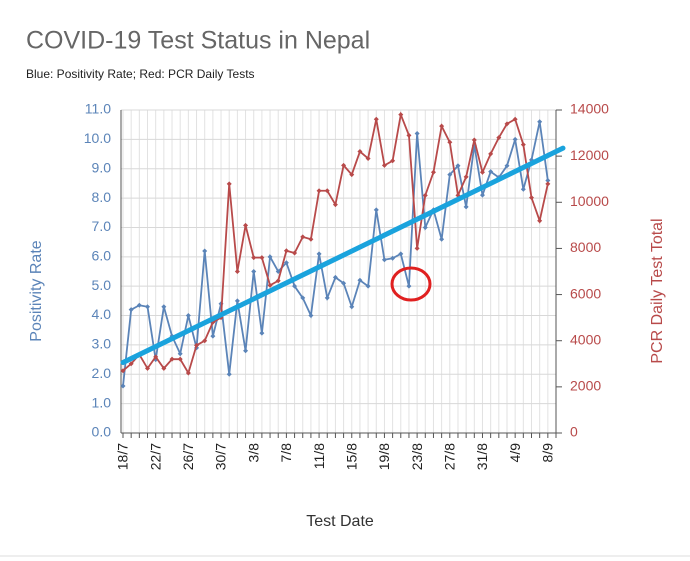  Describe the element at coordinates (102, 314) in the screenshot. I see `y-tick-label: 4.0` at that location.